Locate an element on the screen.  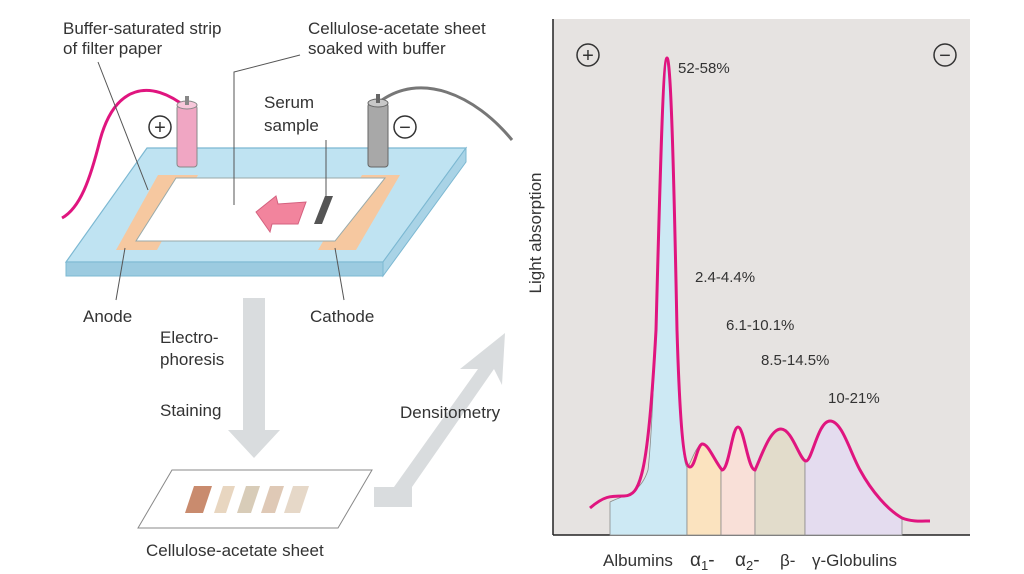
electrophoresis-label-line1: Electro- is located at coordinates (189, 337).